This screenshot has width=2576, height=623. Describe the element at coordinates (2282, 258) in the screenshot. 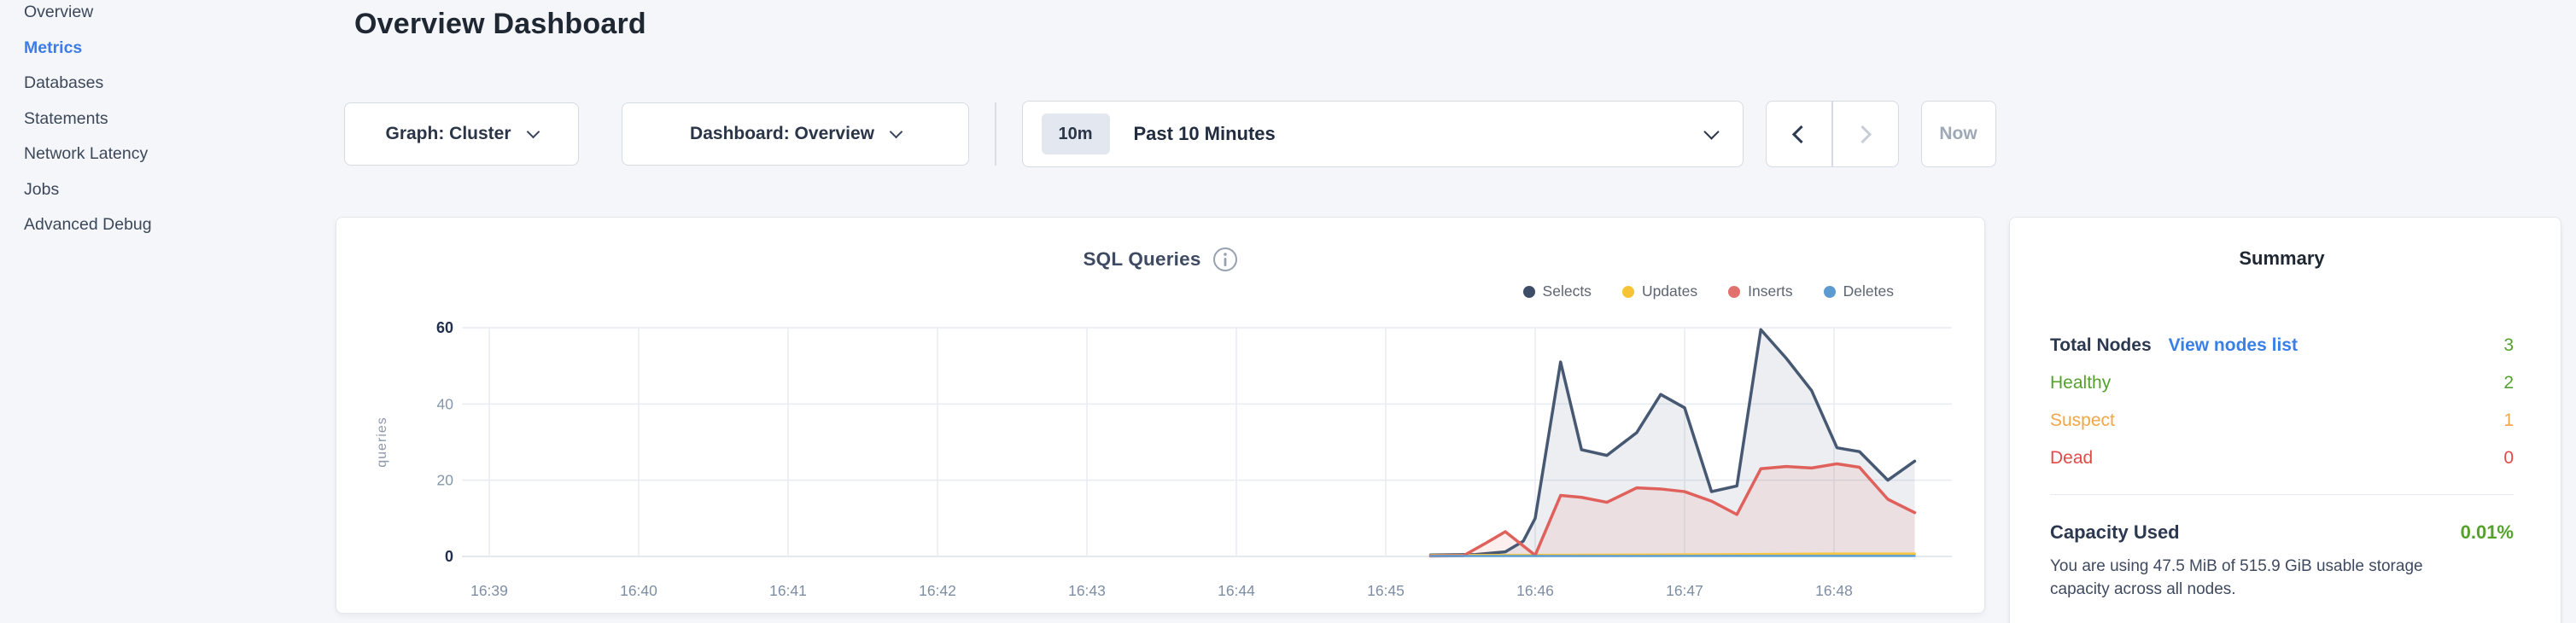

I see `summary-title: Summary` at that location.